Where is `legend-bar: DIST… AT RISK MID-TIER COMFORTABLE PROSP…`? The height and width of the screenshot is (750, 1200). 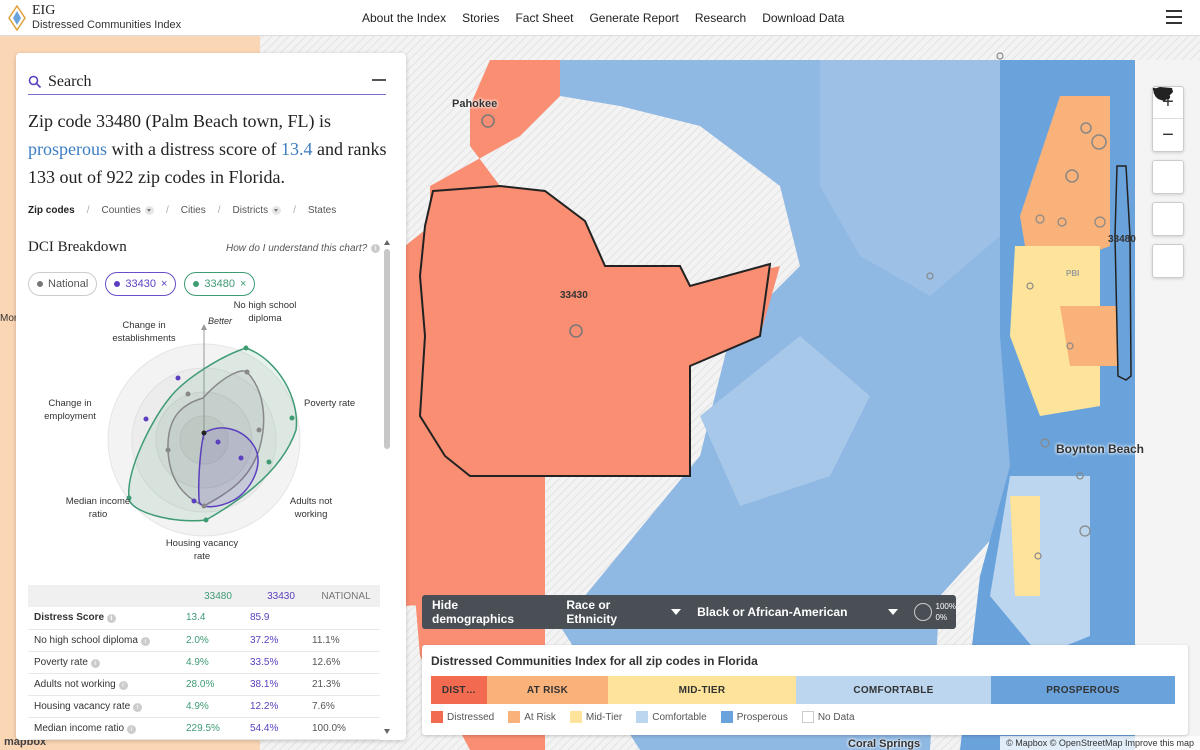 legend-bar: DIST… AT RISK MID-TIER COMFORTABLE PROSP… is located at coordinates (803, 690).